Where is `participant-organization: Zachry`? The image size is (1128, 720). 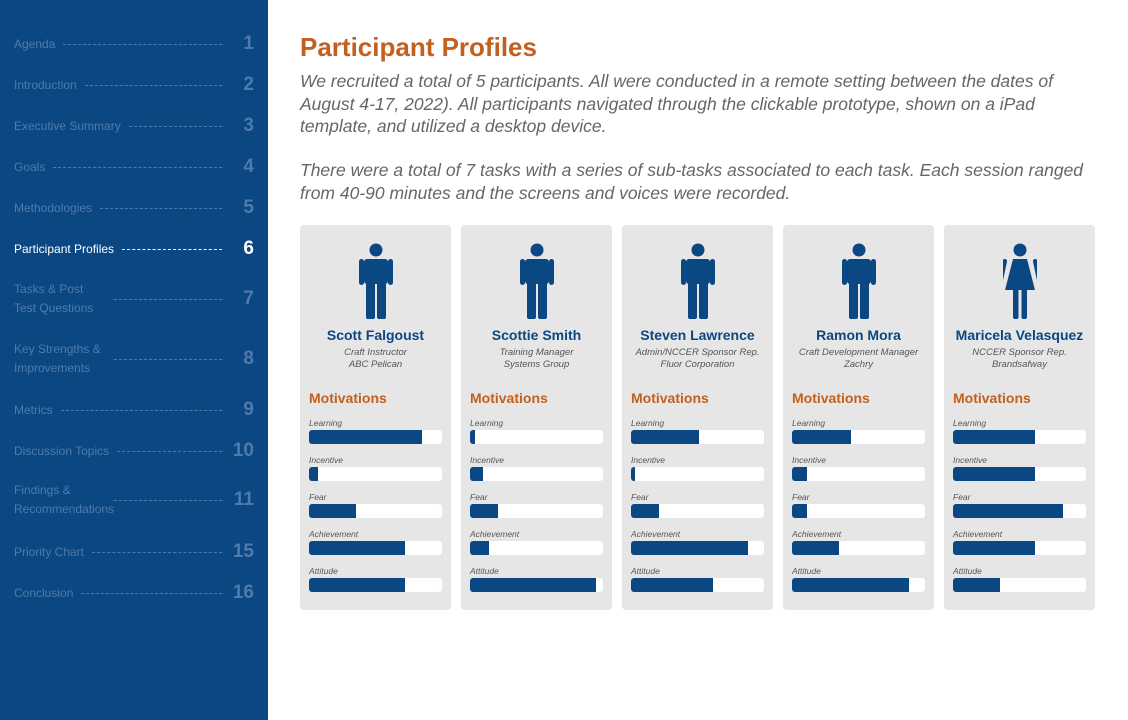 participant-organization: Zachry is located at coordinates (858, 364).